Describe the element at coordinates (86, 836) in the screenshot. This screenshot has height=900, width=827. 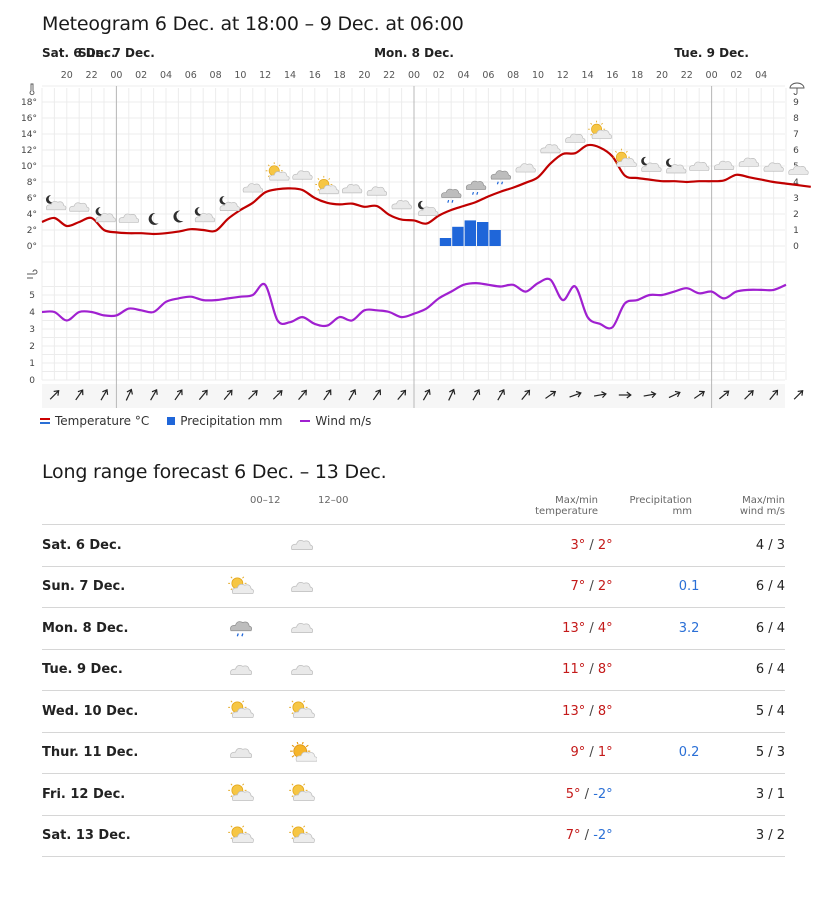
I see `row-day-label: Sat. 13 Dec.` at that location.